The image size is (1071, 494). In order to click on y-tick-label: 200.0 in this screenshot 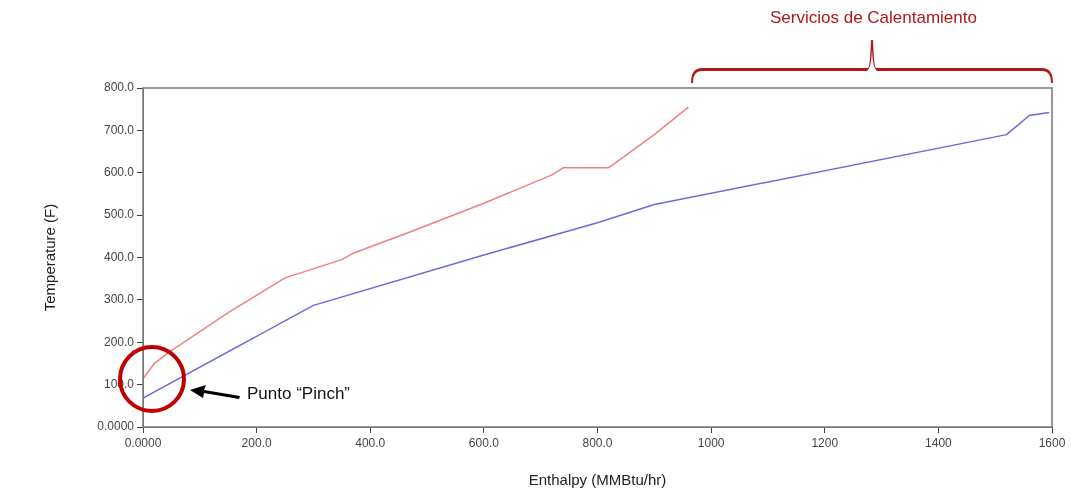, I will do `click(119, 341)`.